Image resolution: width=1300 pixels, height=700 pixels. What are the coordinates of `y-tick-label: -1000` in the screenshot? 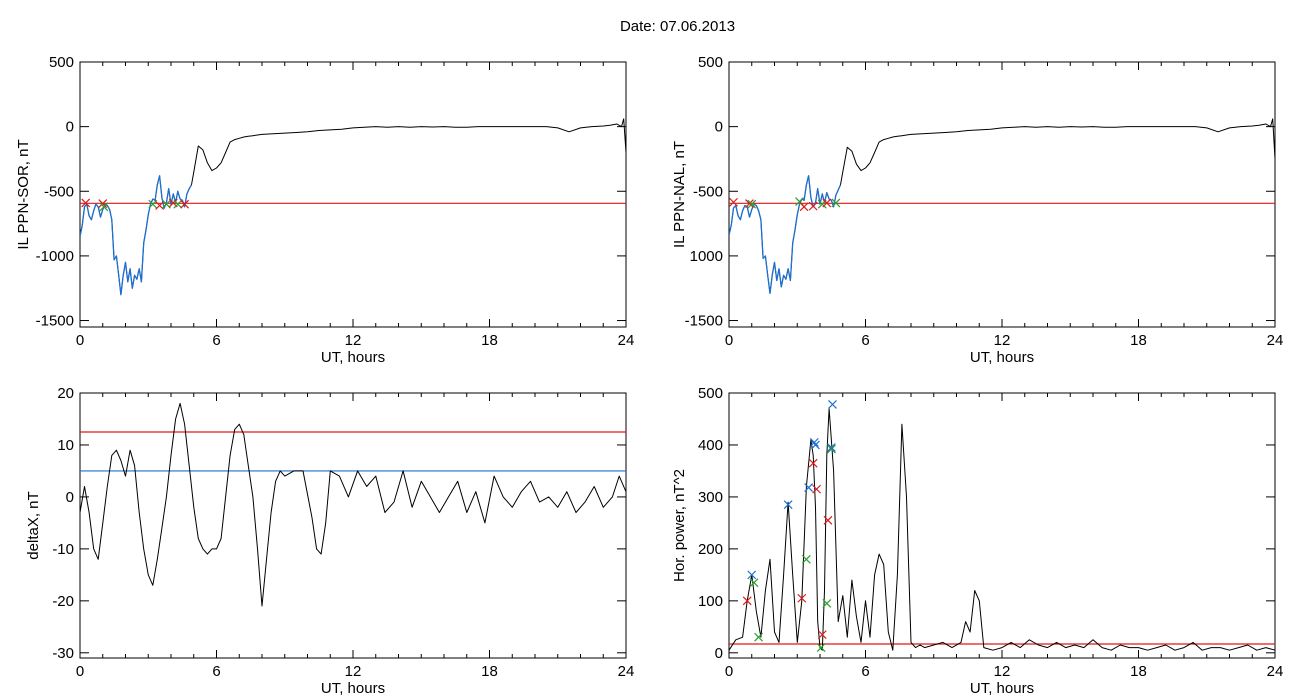 It's located at (55, 256).